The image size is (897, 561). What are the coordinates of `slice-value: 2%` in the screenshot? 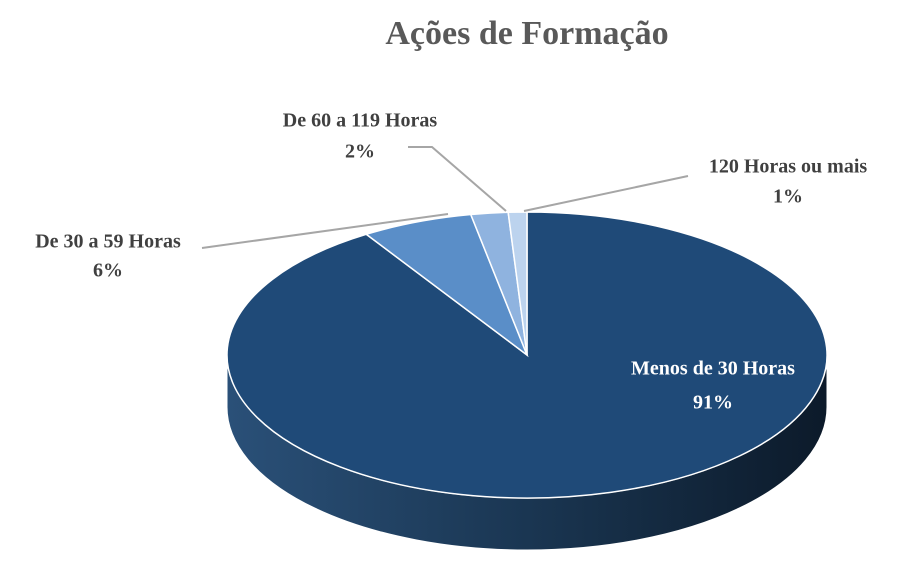 It's located at (360, 152).